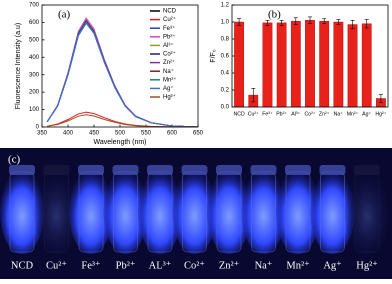 The image size is (392, 284). What do you see at coordinates (225, 57) in the screenshot?
I see `y-tick-label: 0.6` at bounding box center [225, 57].